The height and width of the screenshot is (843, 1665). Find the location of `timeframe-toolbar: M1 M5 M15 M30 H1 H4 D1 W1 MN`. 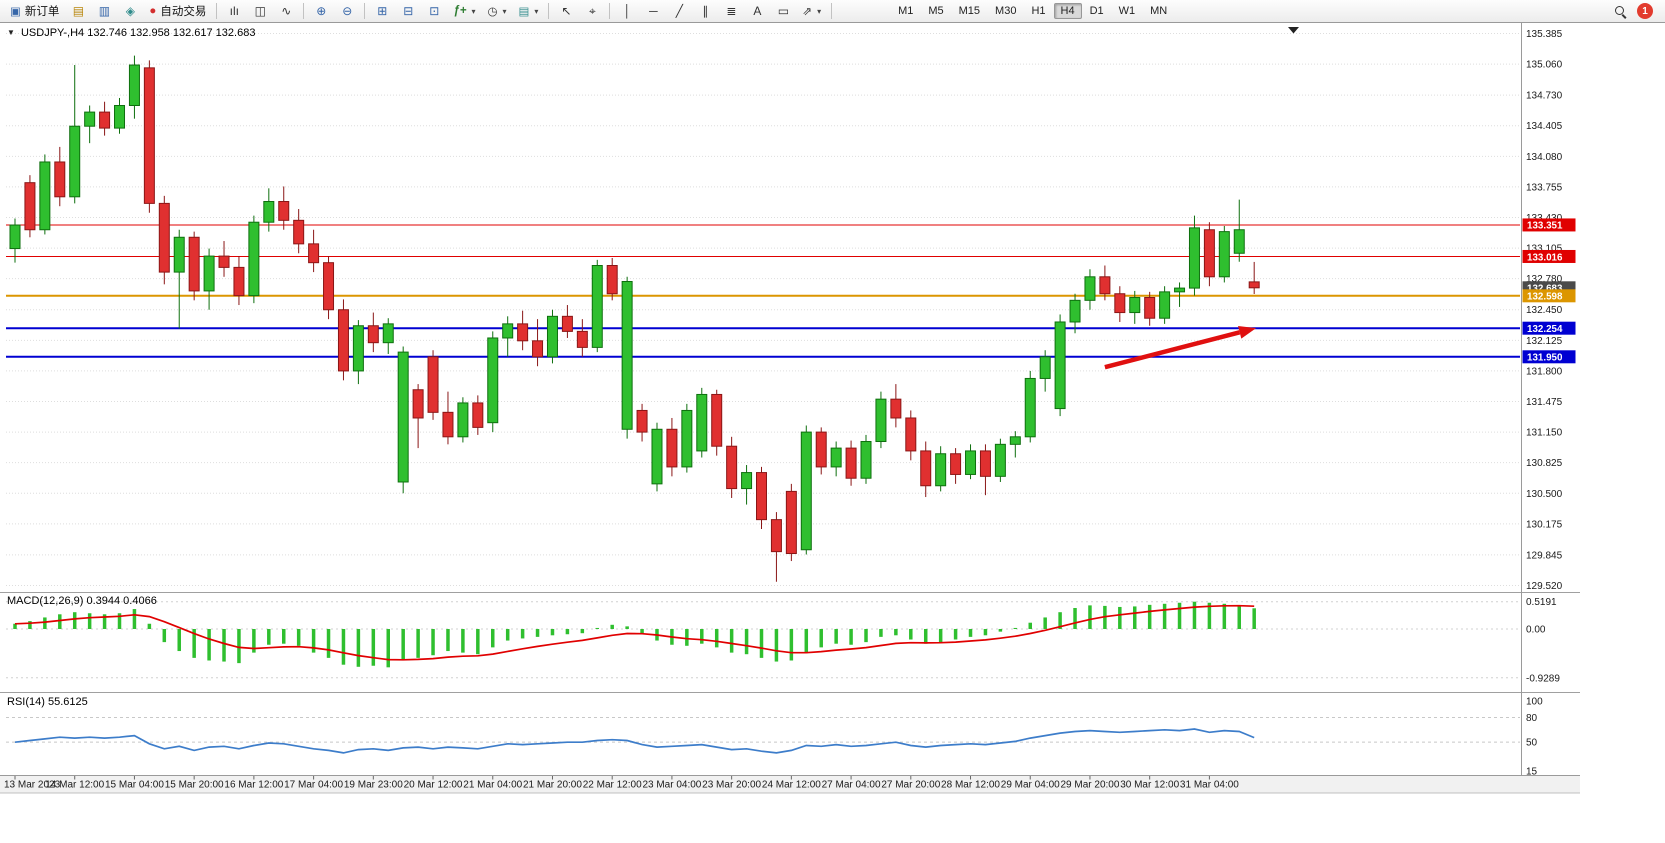

timeframe-toolbar: M1 M5 M15 M30 H1 H4 D1 W1 MN is located at coordinates (1032, 11).